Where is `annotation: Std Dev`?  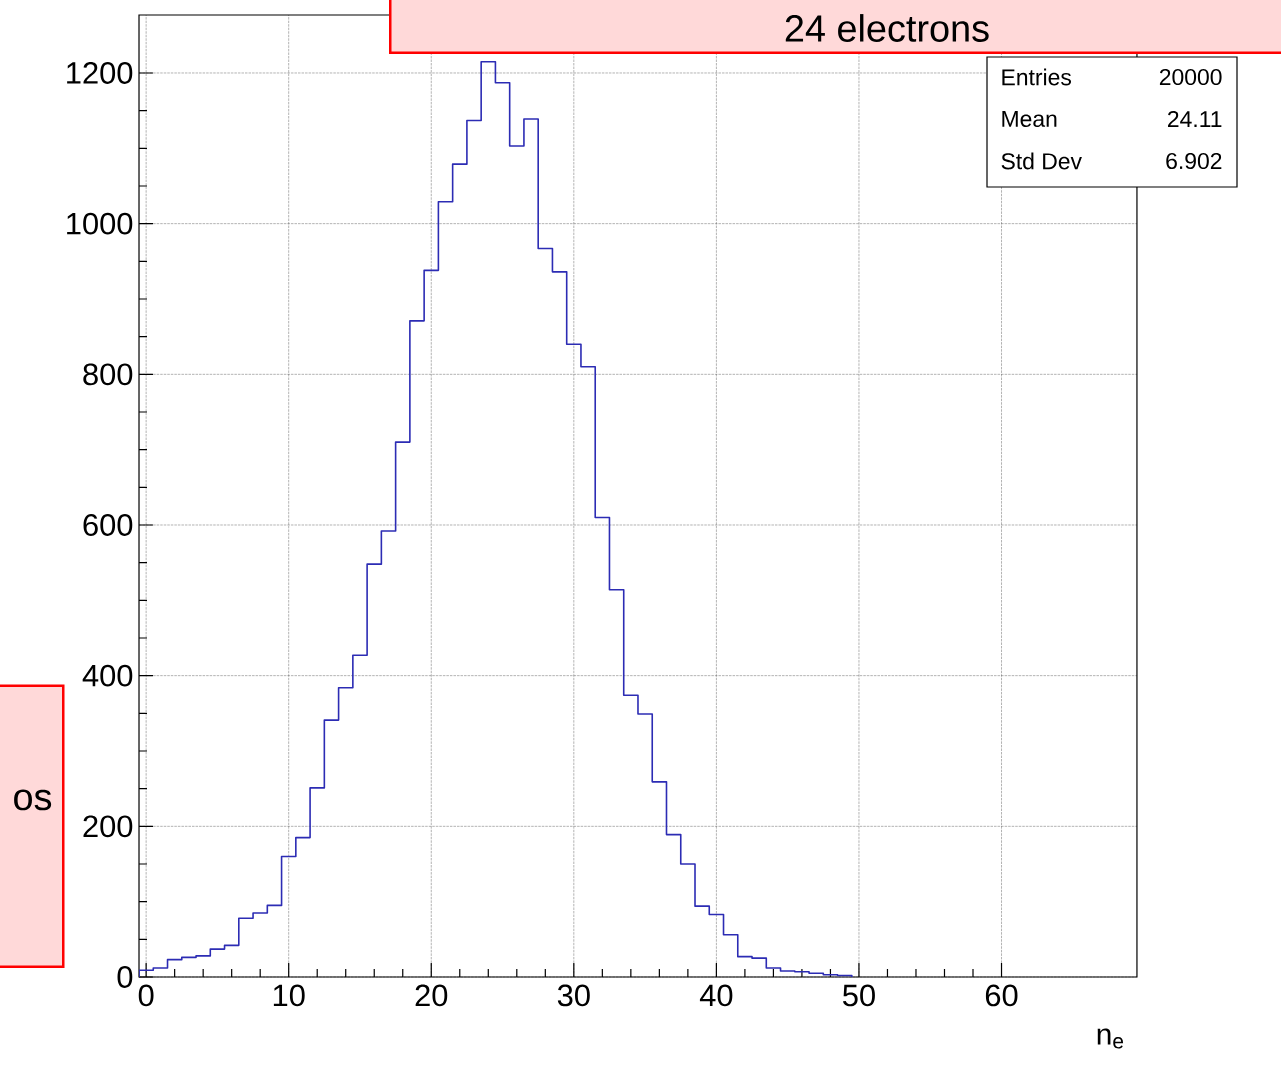 annotation: Std Dev is located at coordinates (1041, 161).